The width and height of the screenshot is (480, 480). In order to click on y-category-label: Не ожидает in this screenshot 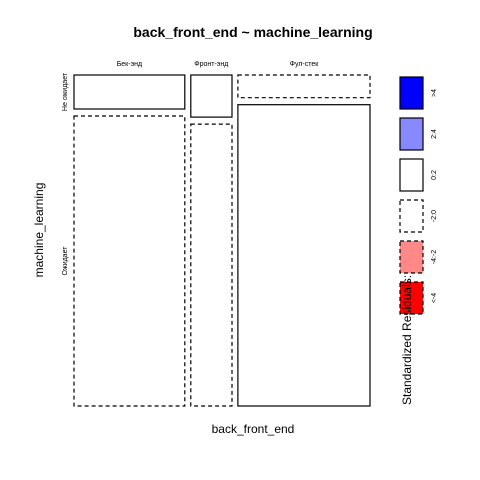, I will do `click(65, 91)`.